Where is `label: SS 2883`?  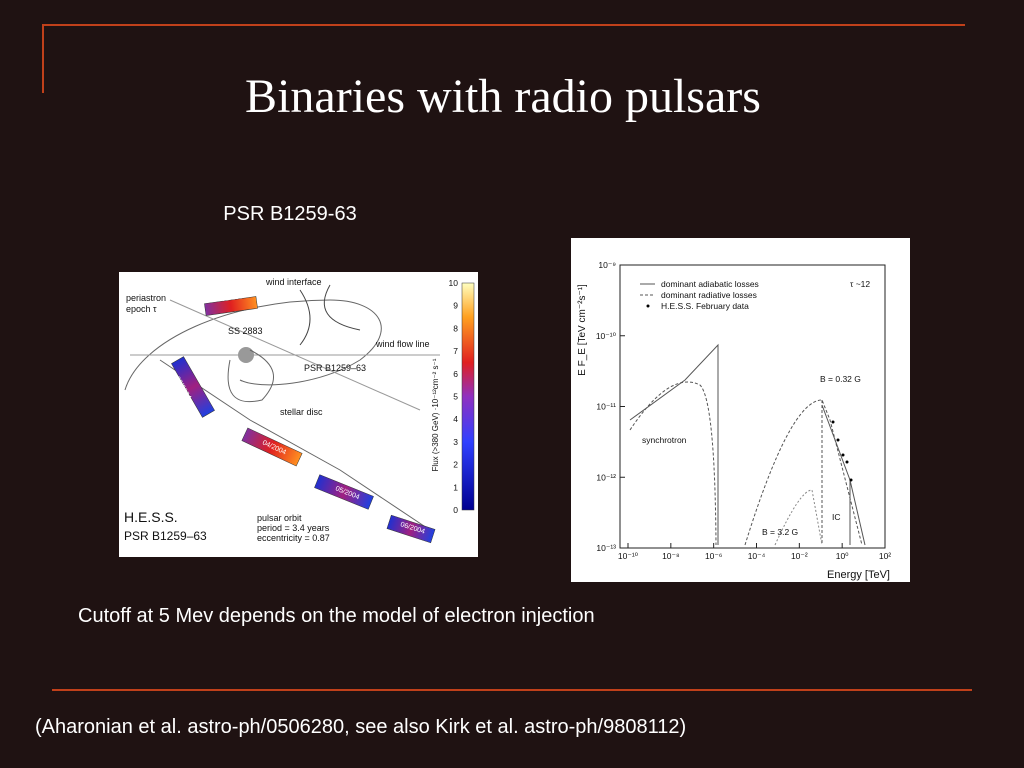
label: SS 2883 is located at coordinates (245, 331).